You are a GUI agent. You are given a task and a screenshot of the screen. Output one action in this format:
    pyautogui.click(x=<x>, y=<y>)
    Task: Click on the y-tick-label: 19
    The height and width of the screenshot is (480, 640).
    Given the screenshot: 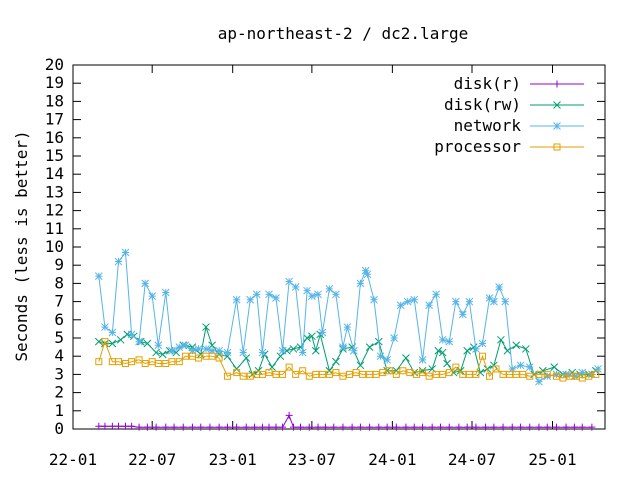 What is the action you would take?
    pyautogui.click(x=54, y=82)
    